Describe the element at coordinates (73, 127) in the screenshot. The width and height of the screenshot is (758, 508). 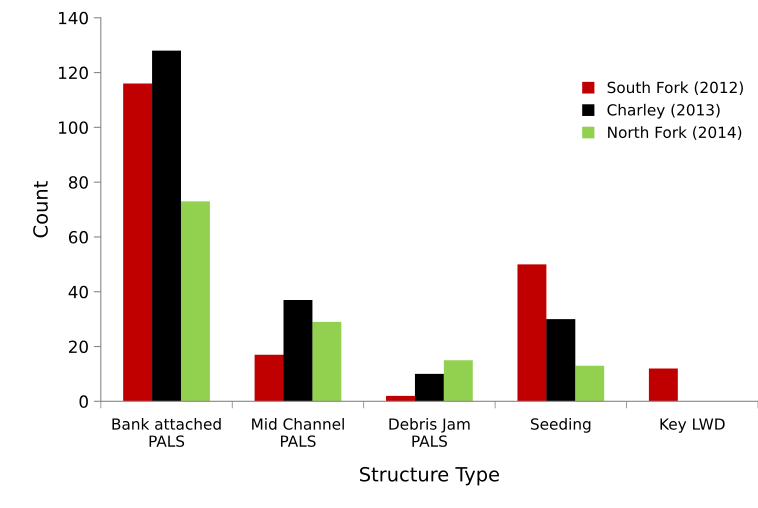
I see `y-tick-label: 100` at that location.